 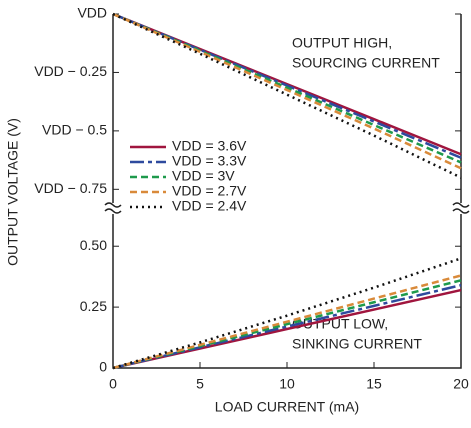 I want to click on legend-label: VDD = 3.3V, so click(x=209, y=161).